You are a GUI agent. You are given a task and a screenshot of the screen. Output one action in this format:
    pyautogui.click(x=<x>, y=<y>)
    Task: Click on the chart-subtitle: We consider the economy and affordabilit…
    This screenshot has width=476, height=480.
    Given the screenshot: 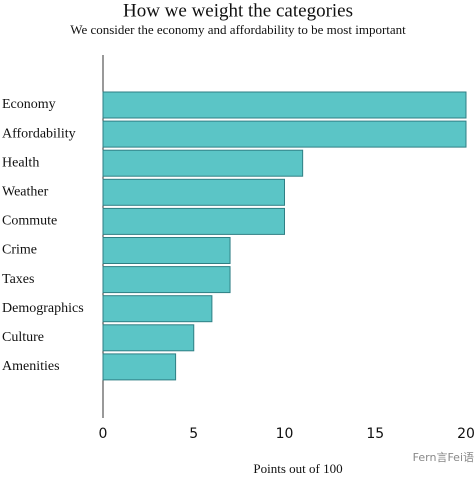 What is the action you would take?
    pyautogui.click(x=238, y=29)
    